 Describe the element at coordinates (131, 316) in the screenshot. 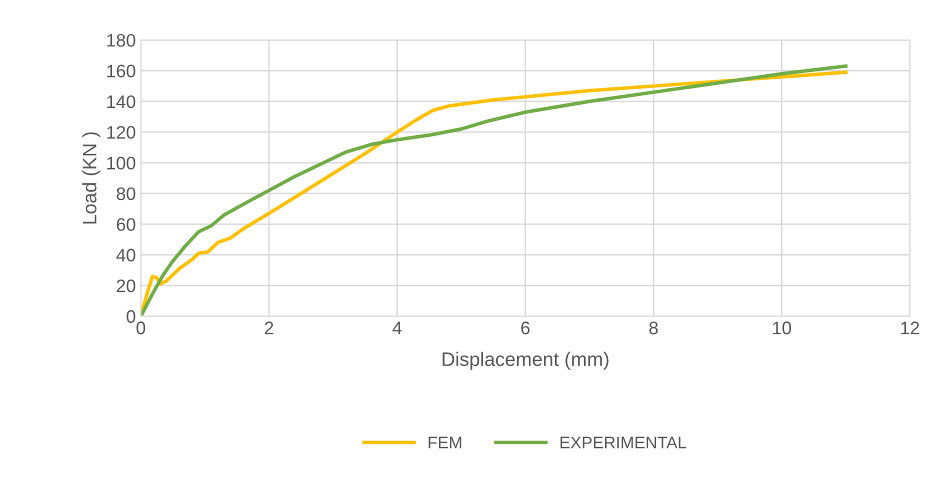

I see `y-tick-label: 0` at that location.